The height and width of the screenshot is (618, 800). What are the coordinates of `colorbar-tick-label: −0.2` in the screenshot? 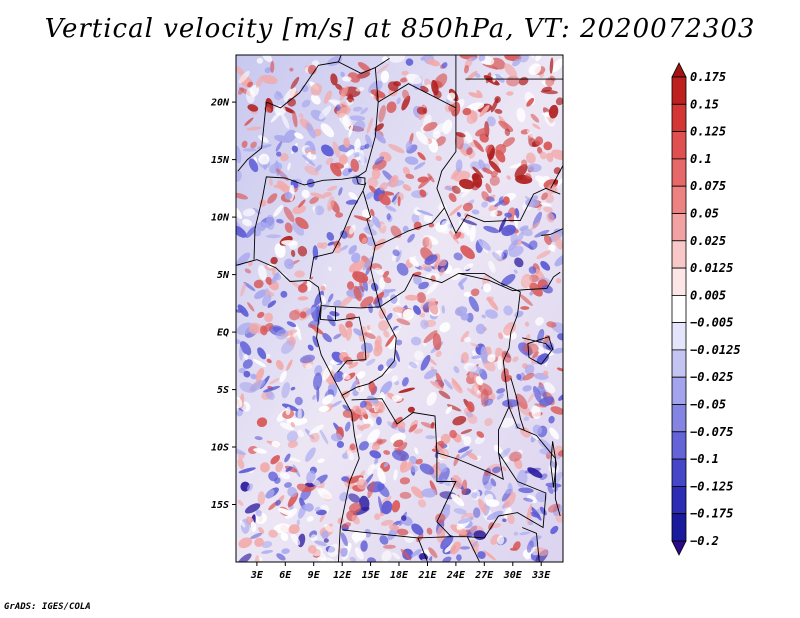 It's located at (704, 541).